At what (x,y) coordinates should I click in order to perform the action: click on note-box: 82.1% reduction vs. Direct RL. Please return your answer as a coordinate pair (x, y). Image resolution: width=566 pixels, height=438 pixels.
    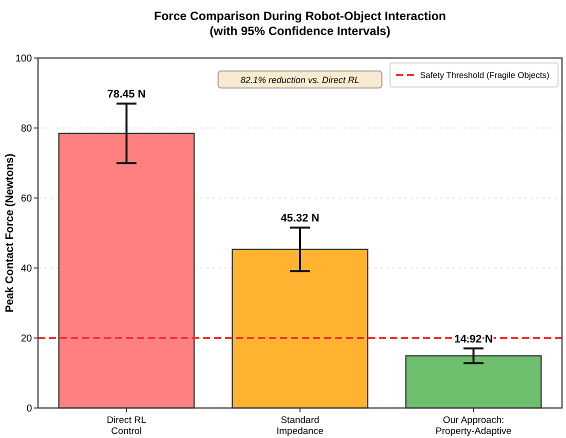
    Looking at the image, I should click on (300, 79).